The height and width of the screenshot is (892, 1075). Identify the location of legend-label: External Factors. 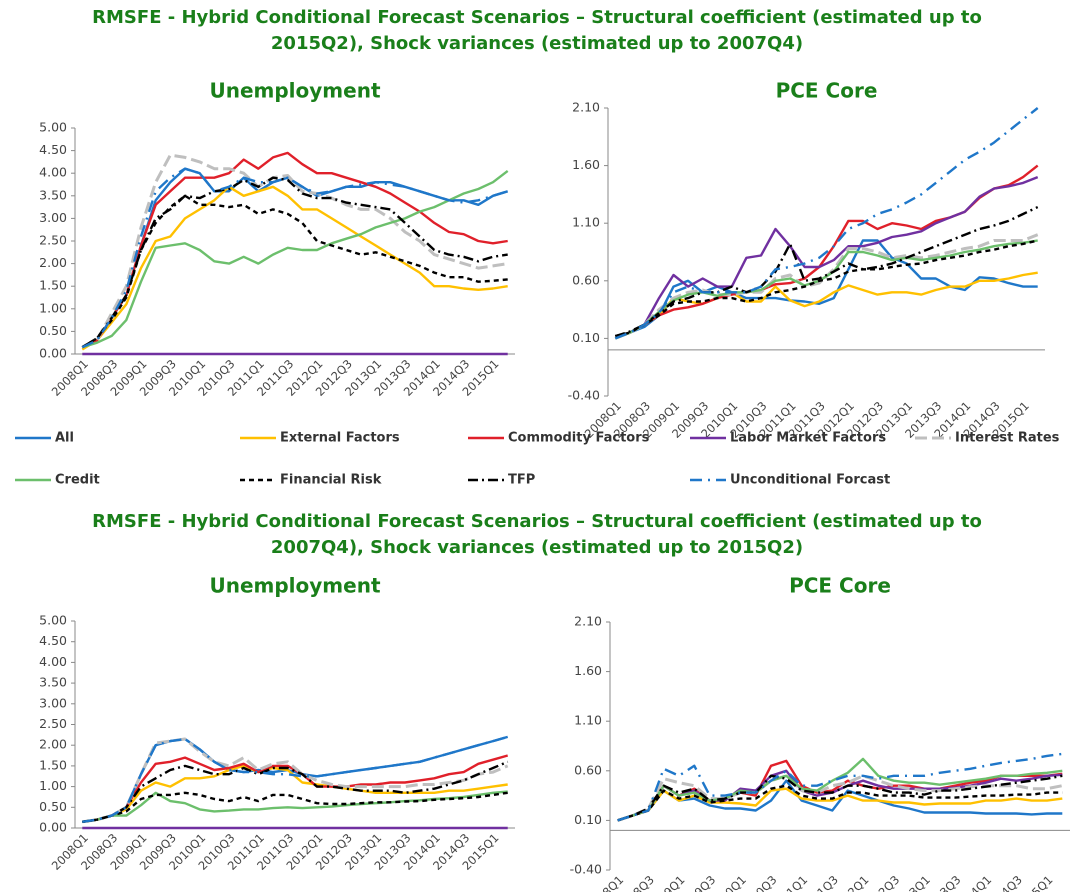
(340, 438).